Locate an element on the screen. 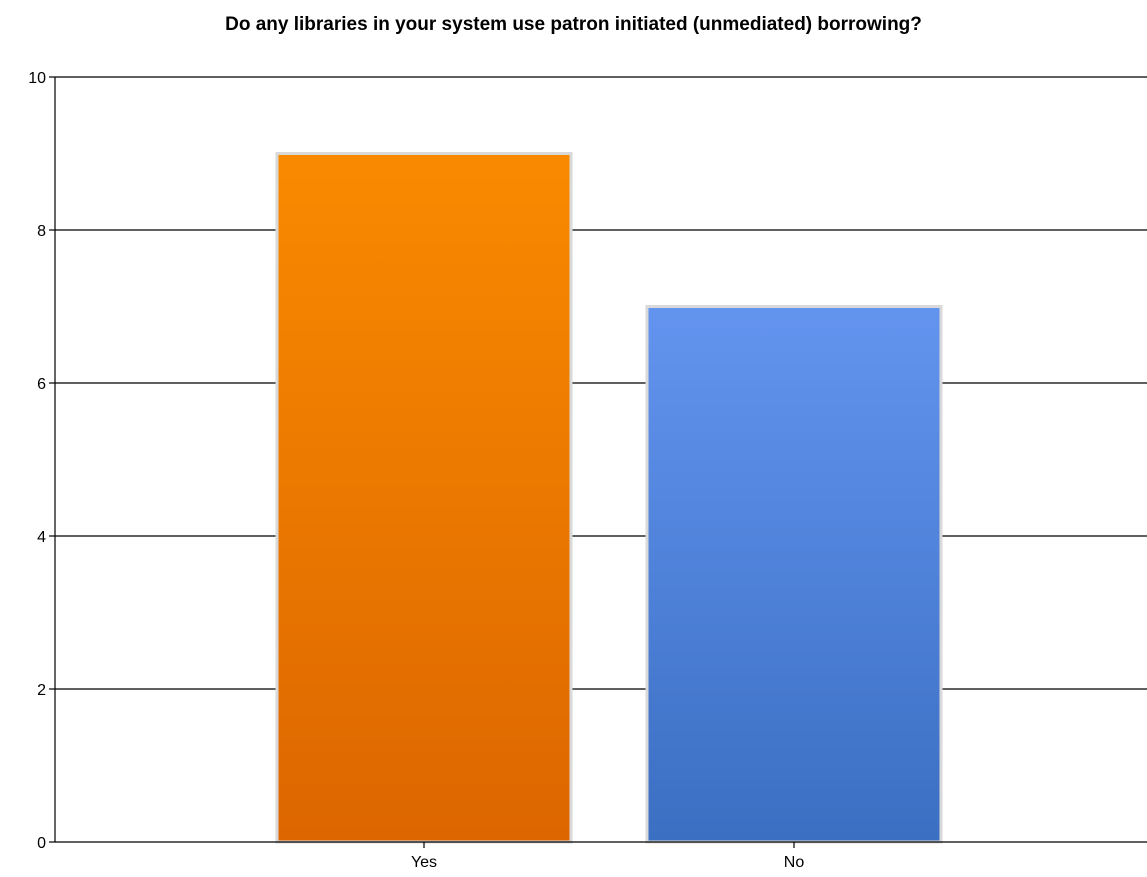  y-tick-label-8: 8 is located at coordinates (41, 231).